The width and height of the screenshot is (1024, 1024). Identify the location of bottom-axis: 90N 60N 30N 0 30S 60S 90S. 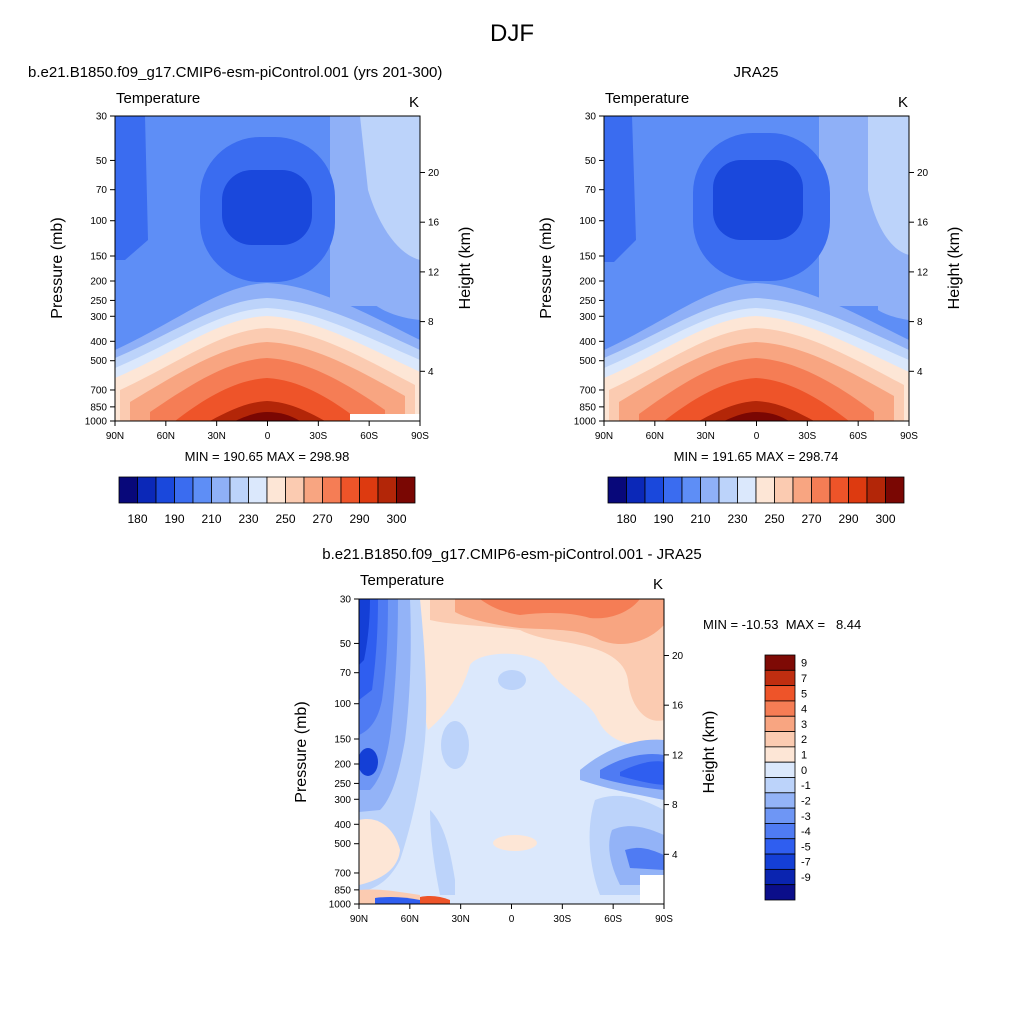
(267, 431).